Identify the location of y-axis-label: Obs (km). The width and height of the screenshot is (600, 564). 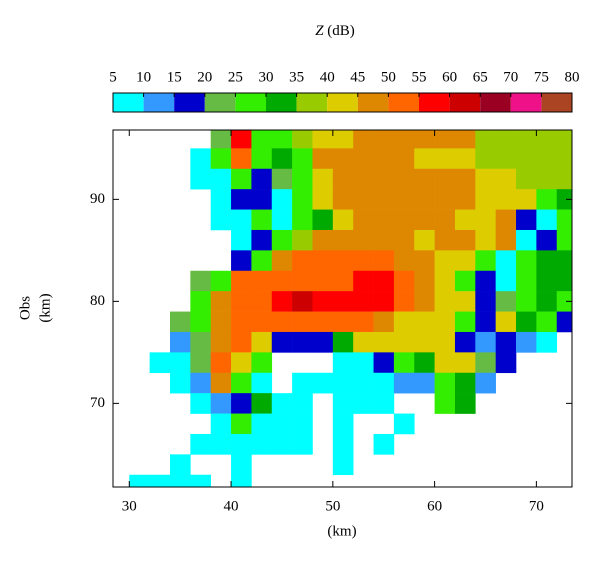
(35, 307).